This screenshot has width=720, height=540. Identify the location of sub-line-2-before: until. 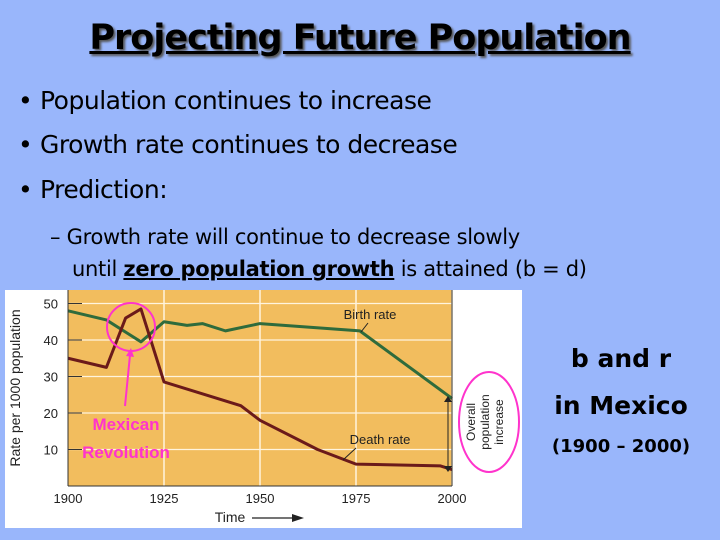
(98, 269).